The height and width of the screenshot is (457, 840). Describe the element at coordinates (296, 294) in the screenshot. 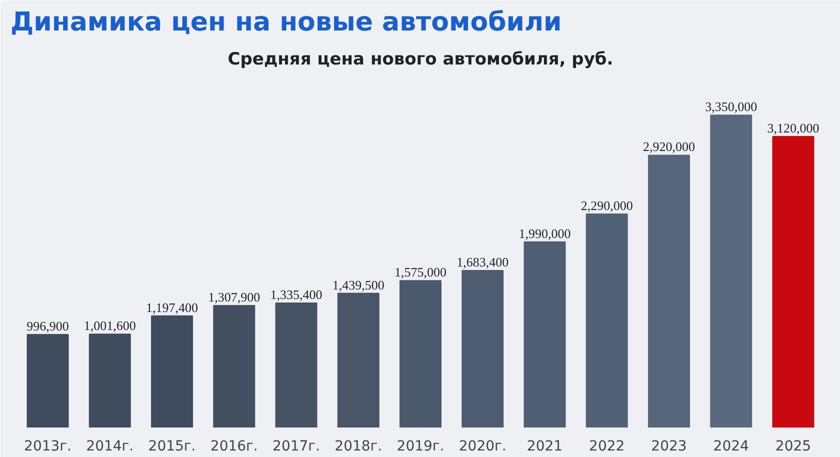

I see `data-label: 1,335,400` at that location.